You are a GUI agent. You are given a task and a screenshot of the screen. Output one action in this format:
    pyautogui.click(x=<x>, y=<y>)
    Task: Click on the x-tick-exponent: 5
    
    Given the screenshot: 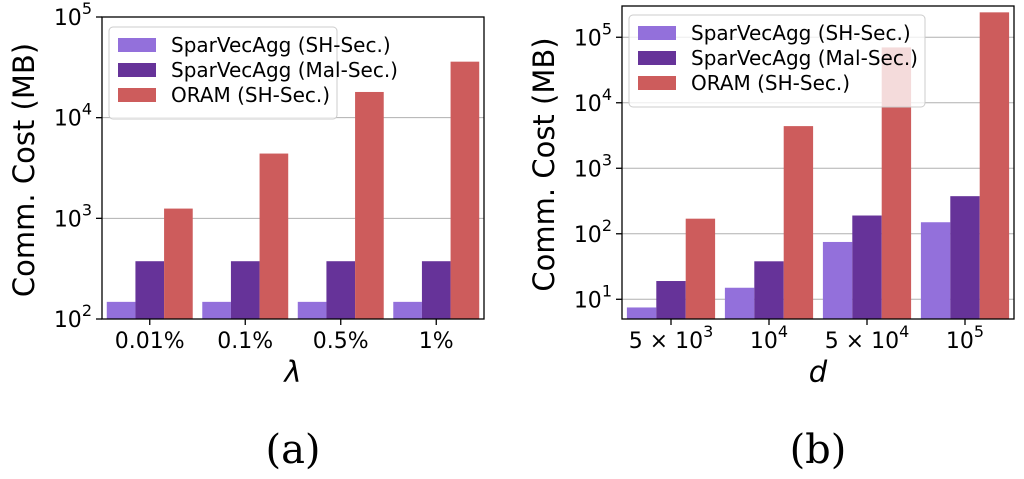 What is the action you would take?
    pyautogui.click(x=979, y=331)
    